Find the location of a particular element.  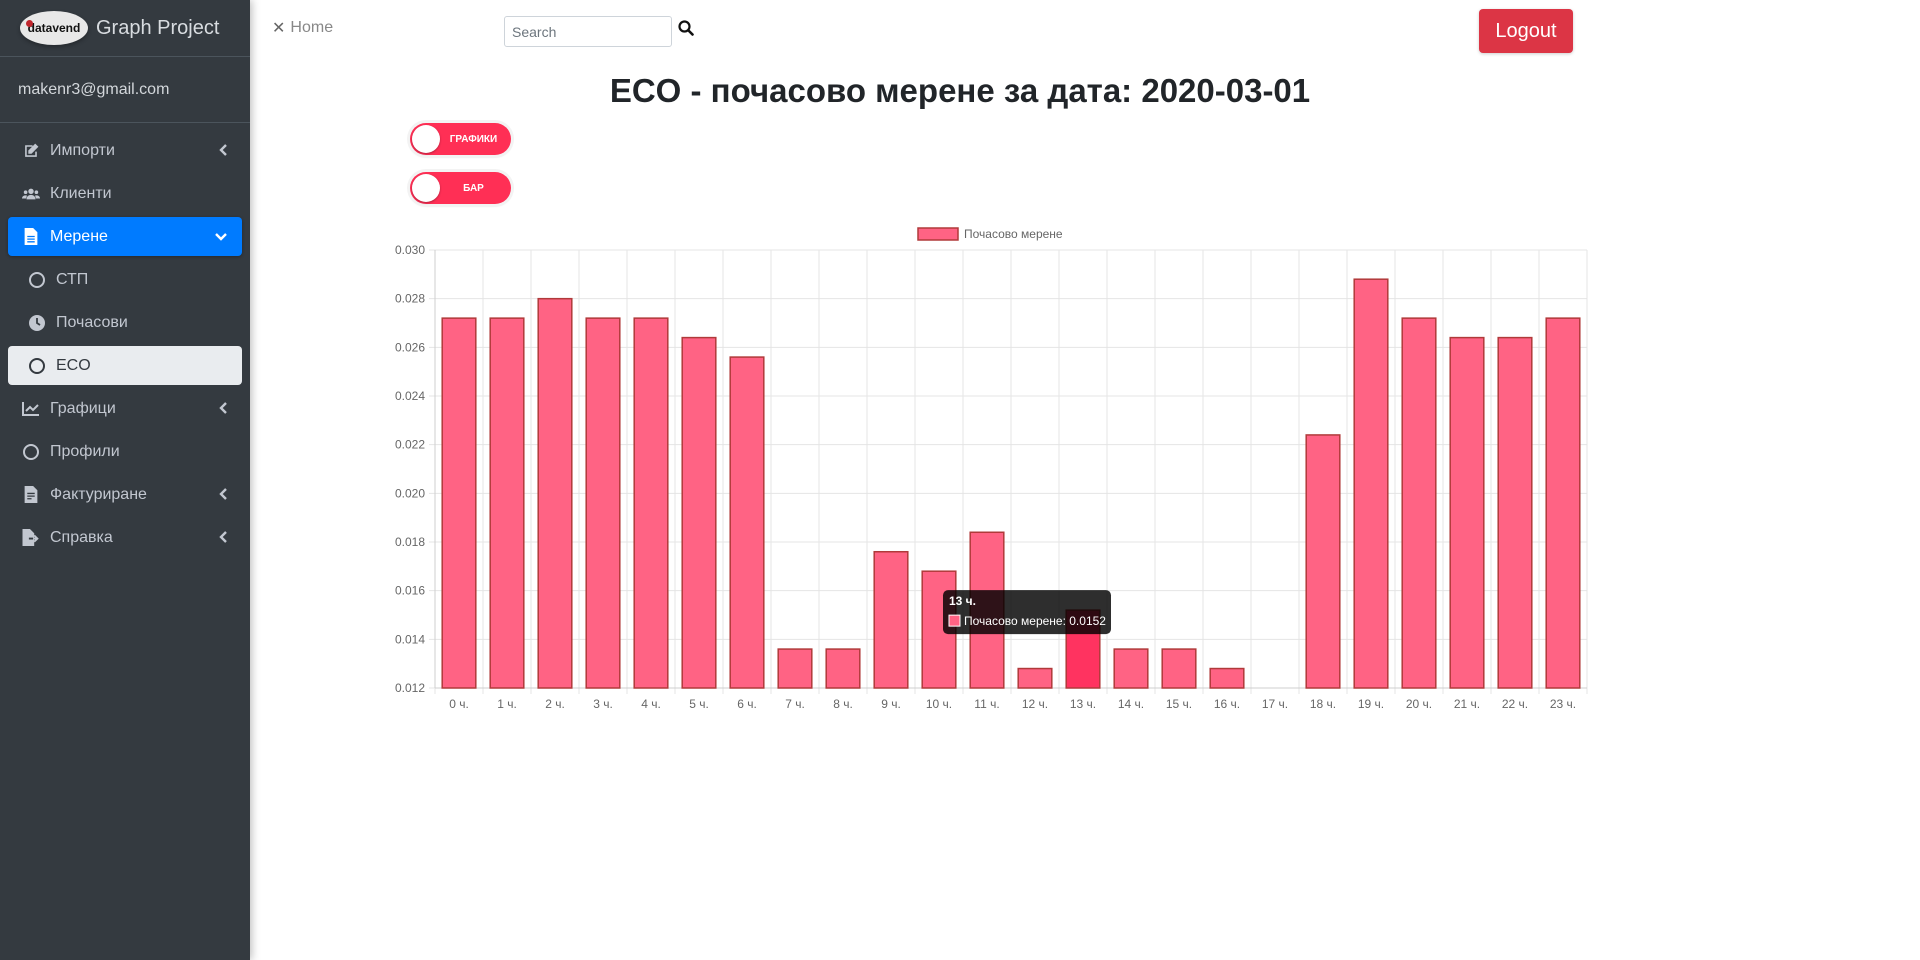

file-icon is located at coordinates (31, 237).